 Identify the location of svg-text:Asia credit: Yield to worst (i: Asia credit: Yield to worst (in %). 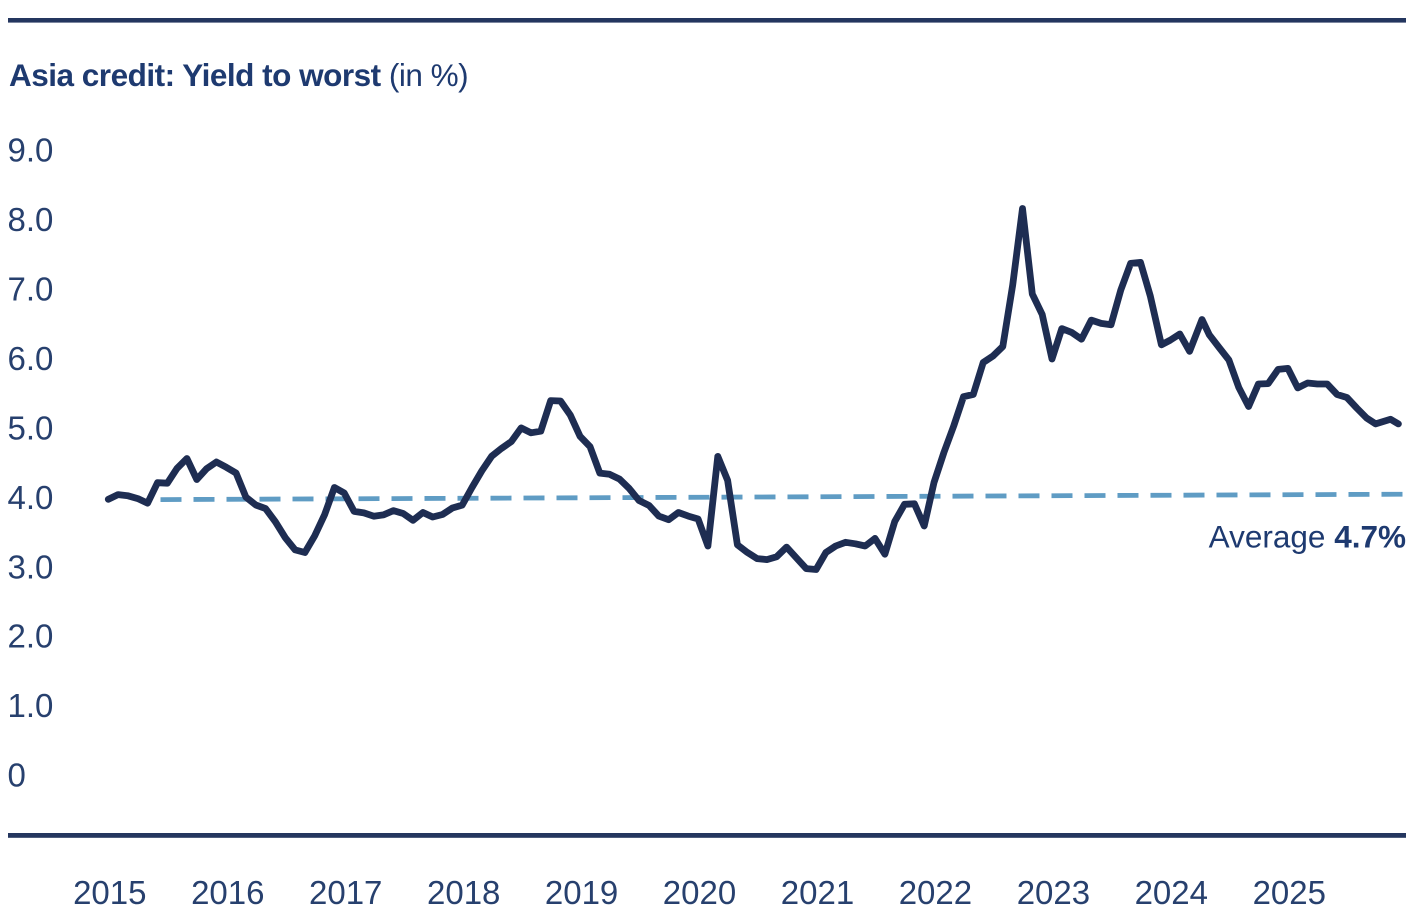
(238, 75).